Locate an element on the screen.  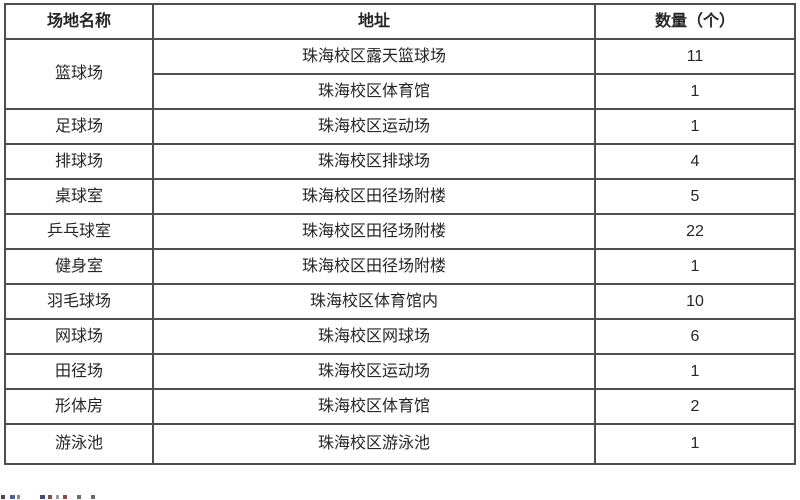
count-cell: 11 is located at coordinates (695, 56).